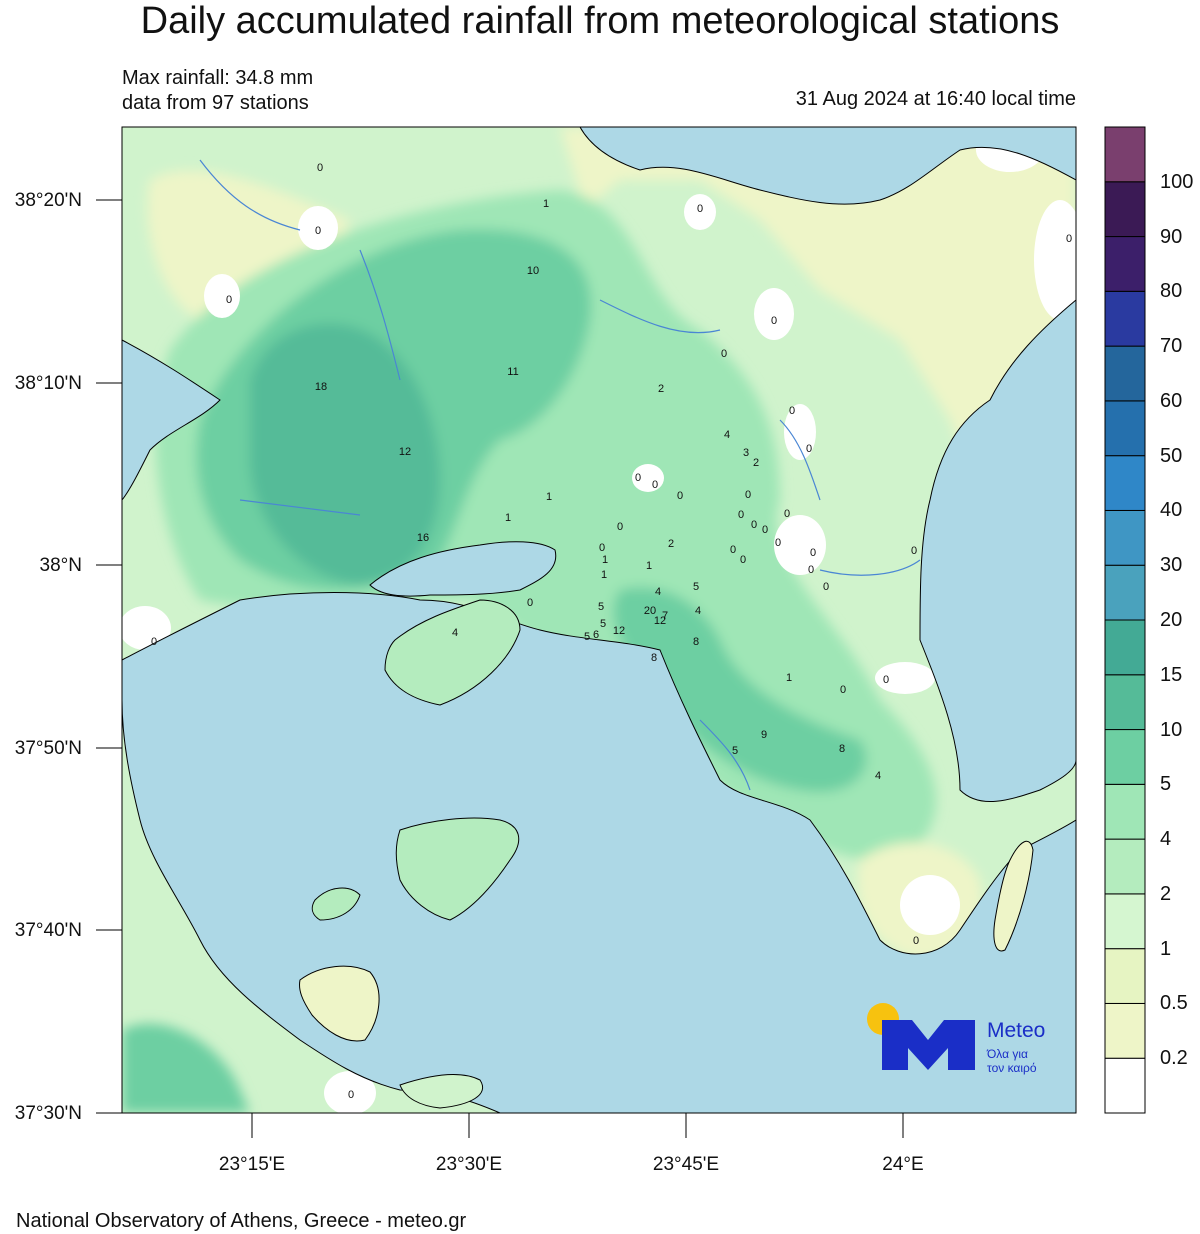  What do you see at coordinates (619, 631) in the screenshot?
I see `station-value: 12` at bounding box center [619, 631].